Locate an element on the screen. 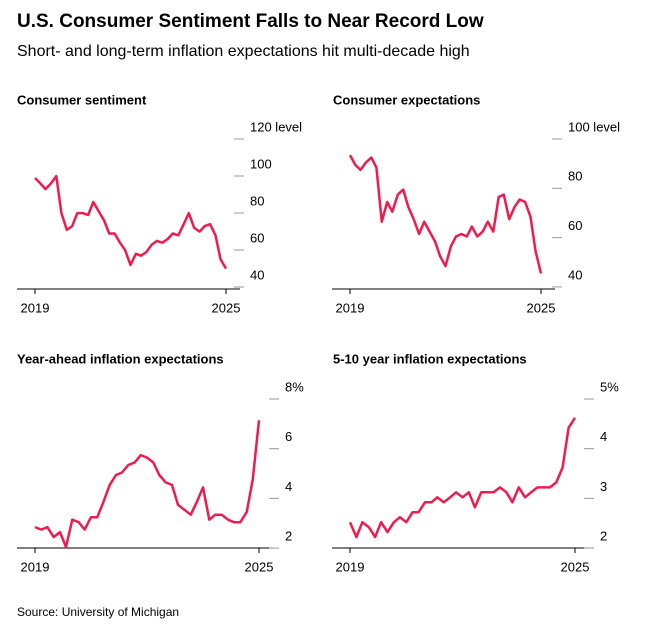 The height and width of the screenshot is (636, 651). y-tick-label: 6 is located at coordinates (288, 436).